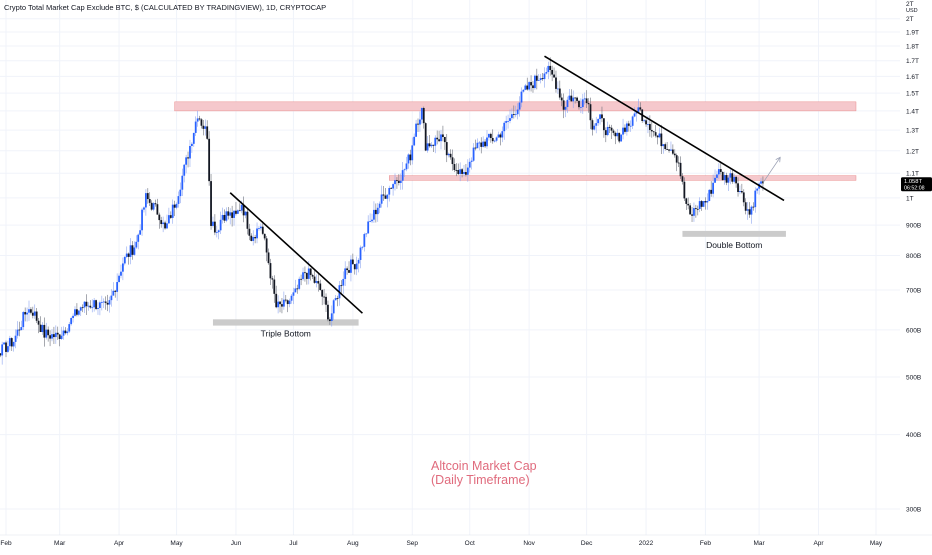 The image size is (932, 555). Describe the element at coordinates (412, 543) in the screenshot. I see `time-tick-label: Sep` at that location.